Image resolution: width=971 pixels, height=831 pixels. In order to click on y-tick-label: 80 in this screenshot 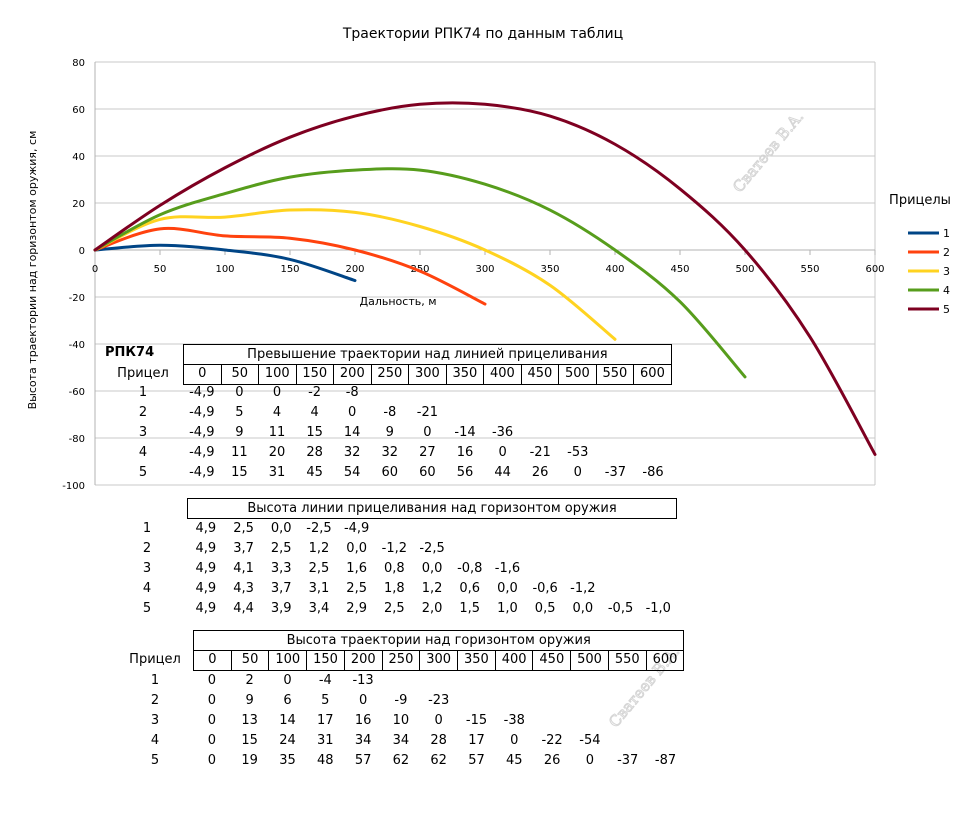, I will do `click(78, 63)`.